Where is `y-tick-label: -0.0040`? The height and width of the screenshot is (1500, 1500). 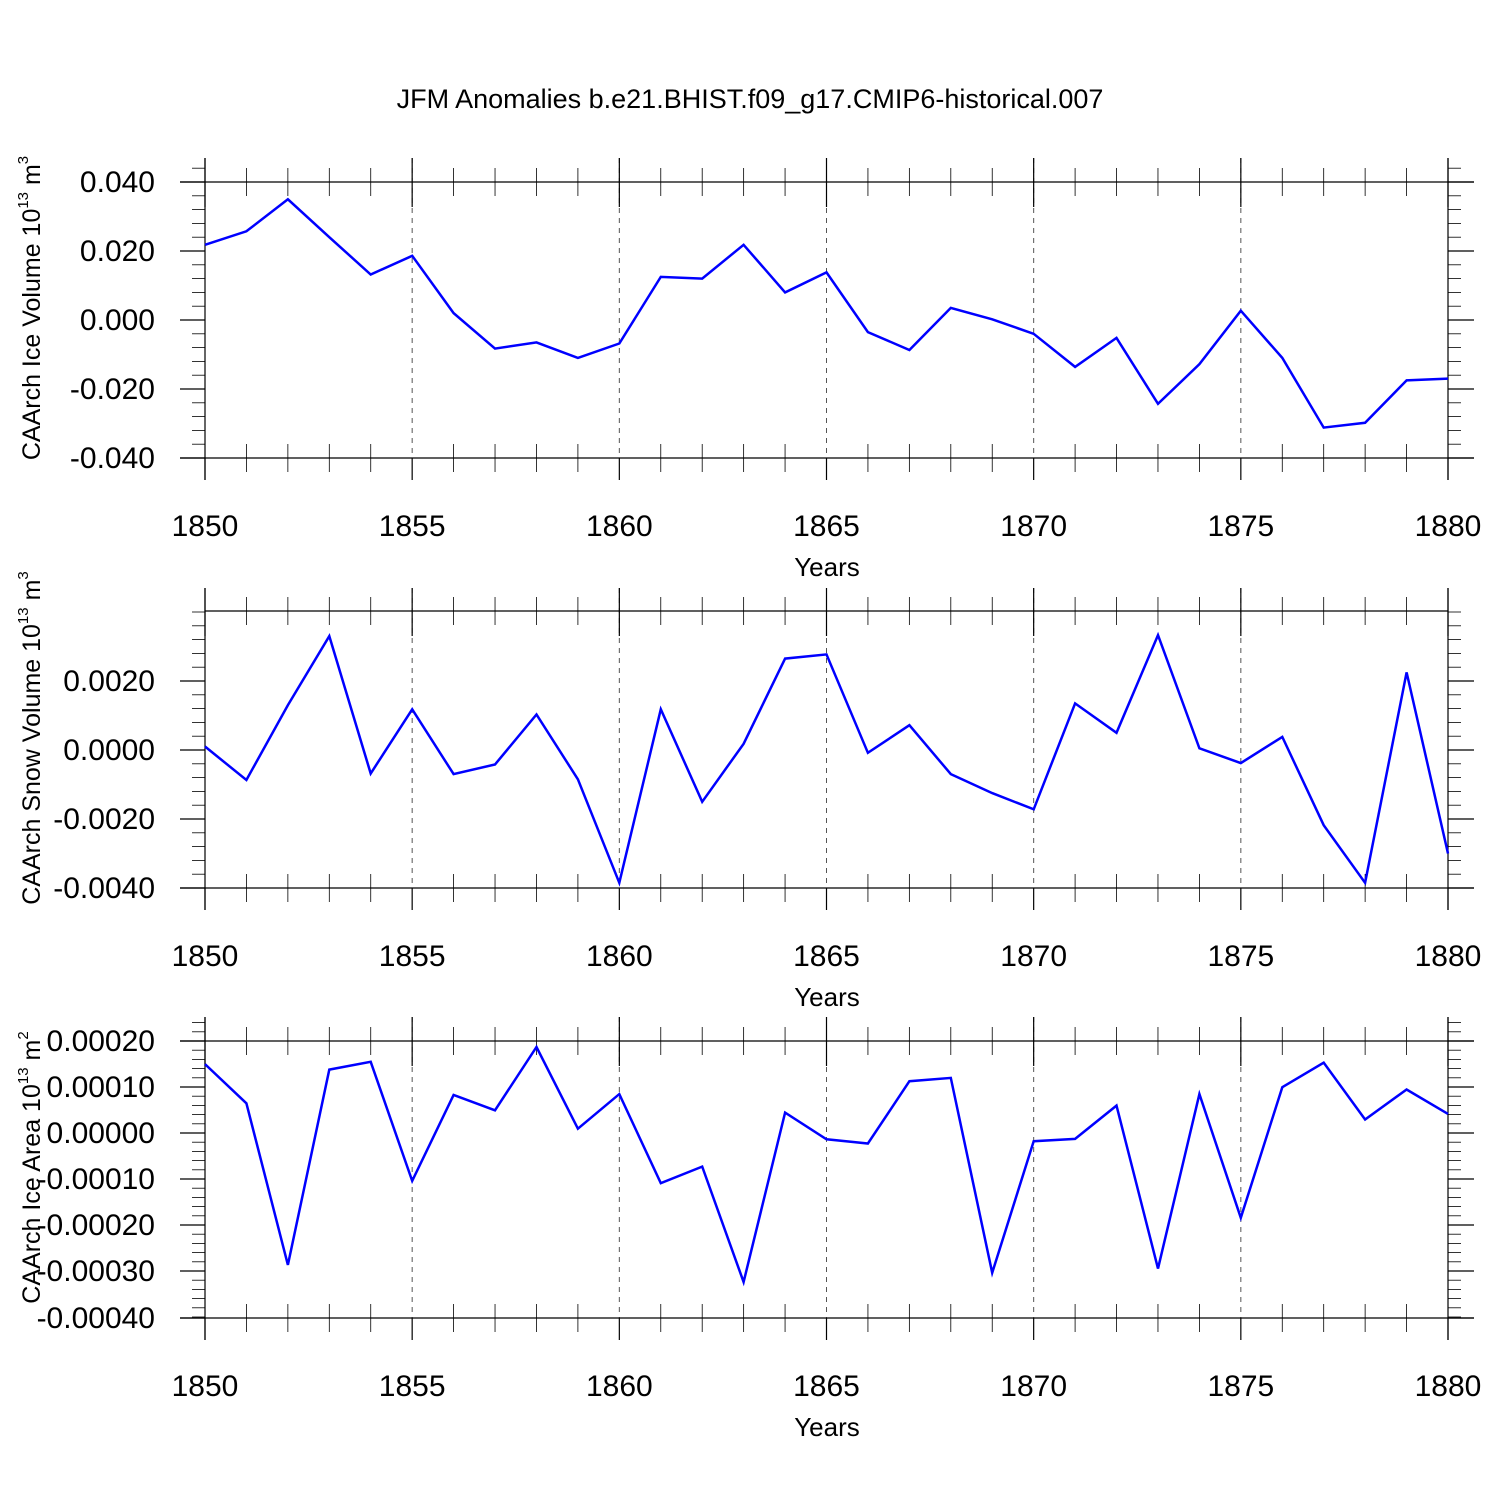 y-tick-label: -0.0040 is located at coordinates (104, 888).